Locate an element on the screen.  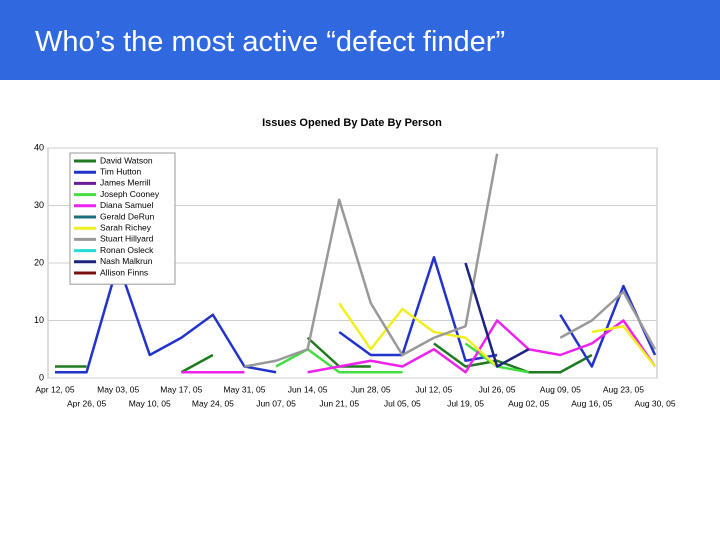
x-tick-label: Jul 12, 05 is located at coordinates (434, 389).